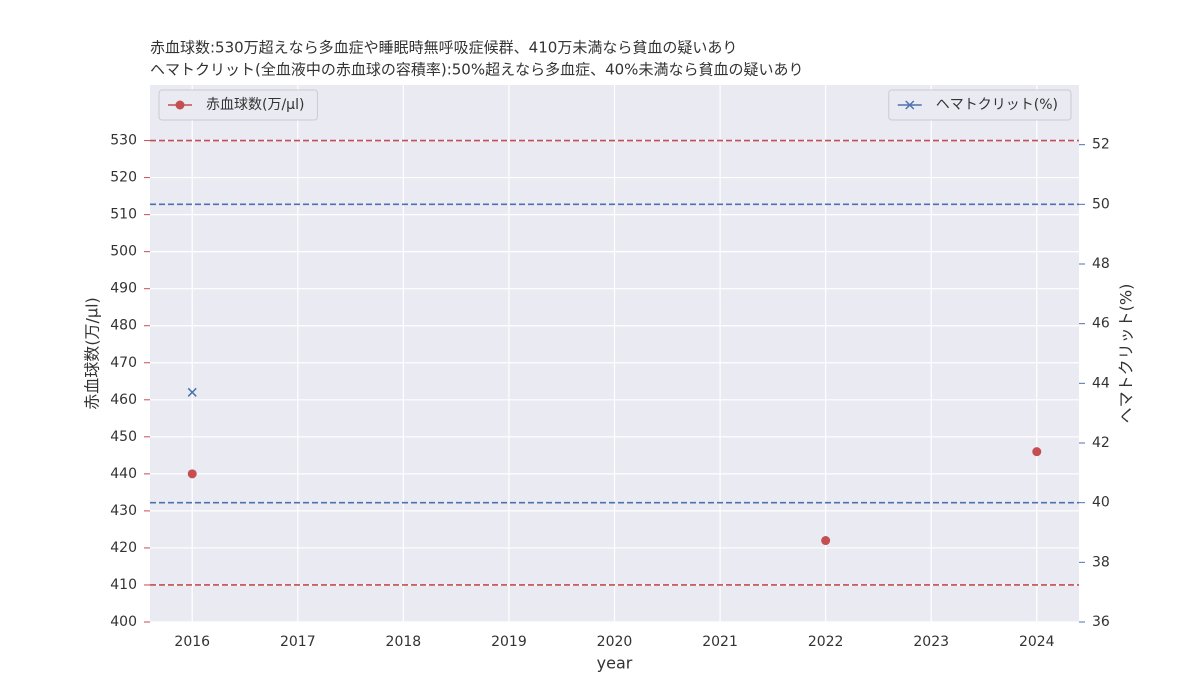 This screenshot has width=1200, height=700. What do you see at coordinates (123, 437) in the screenshot?
I see `y-tick-label: 450` at bounding box center [123, 437].